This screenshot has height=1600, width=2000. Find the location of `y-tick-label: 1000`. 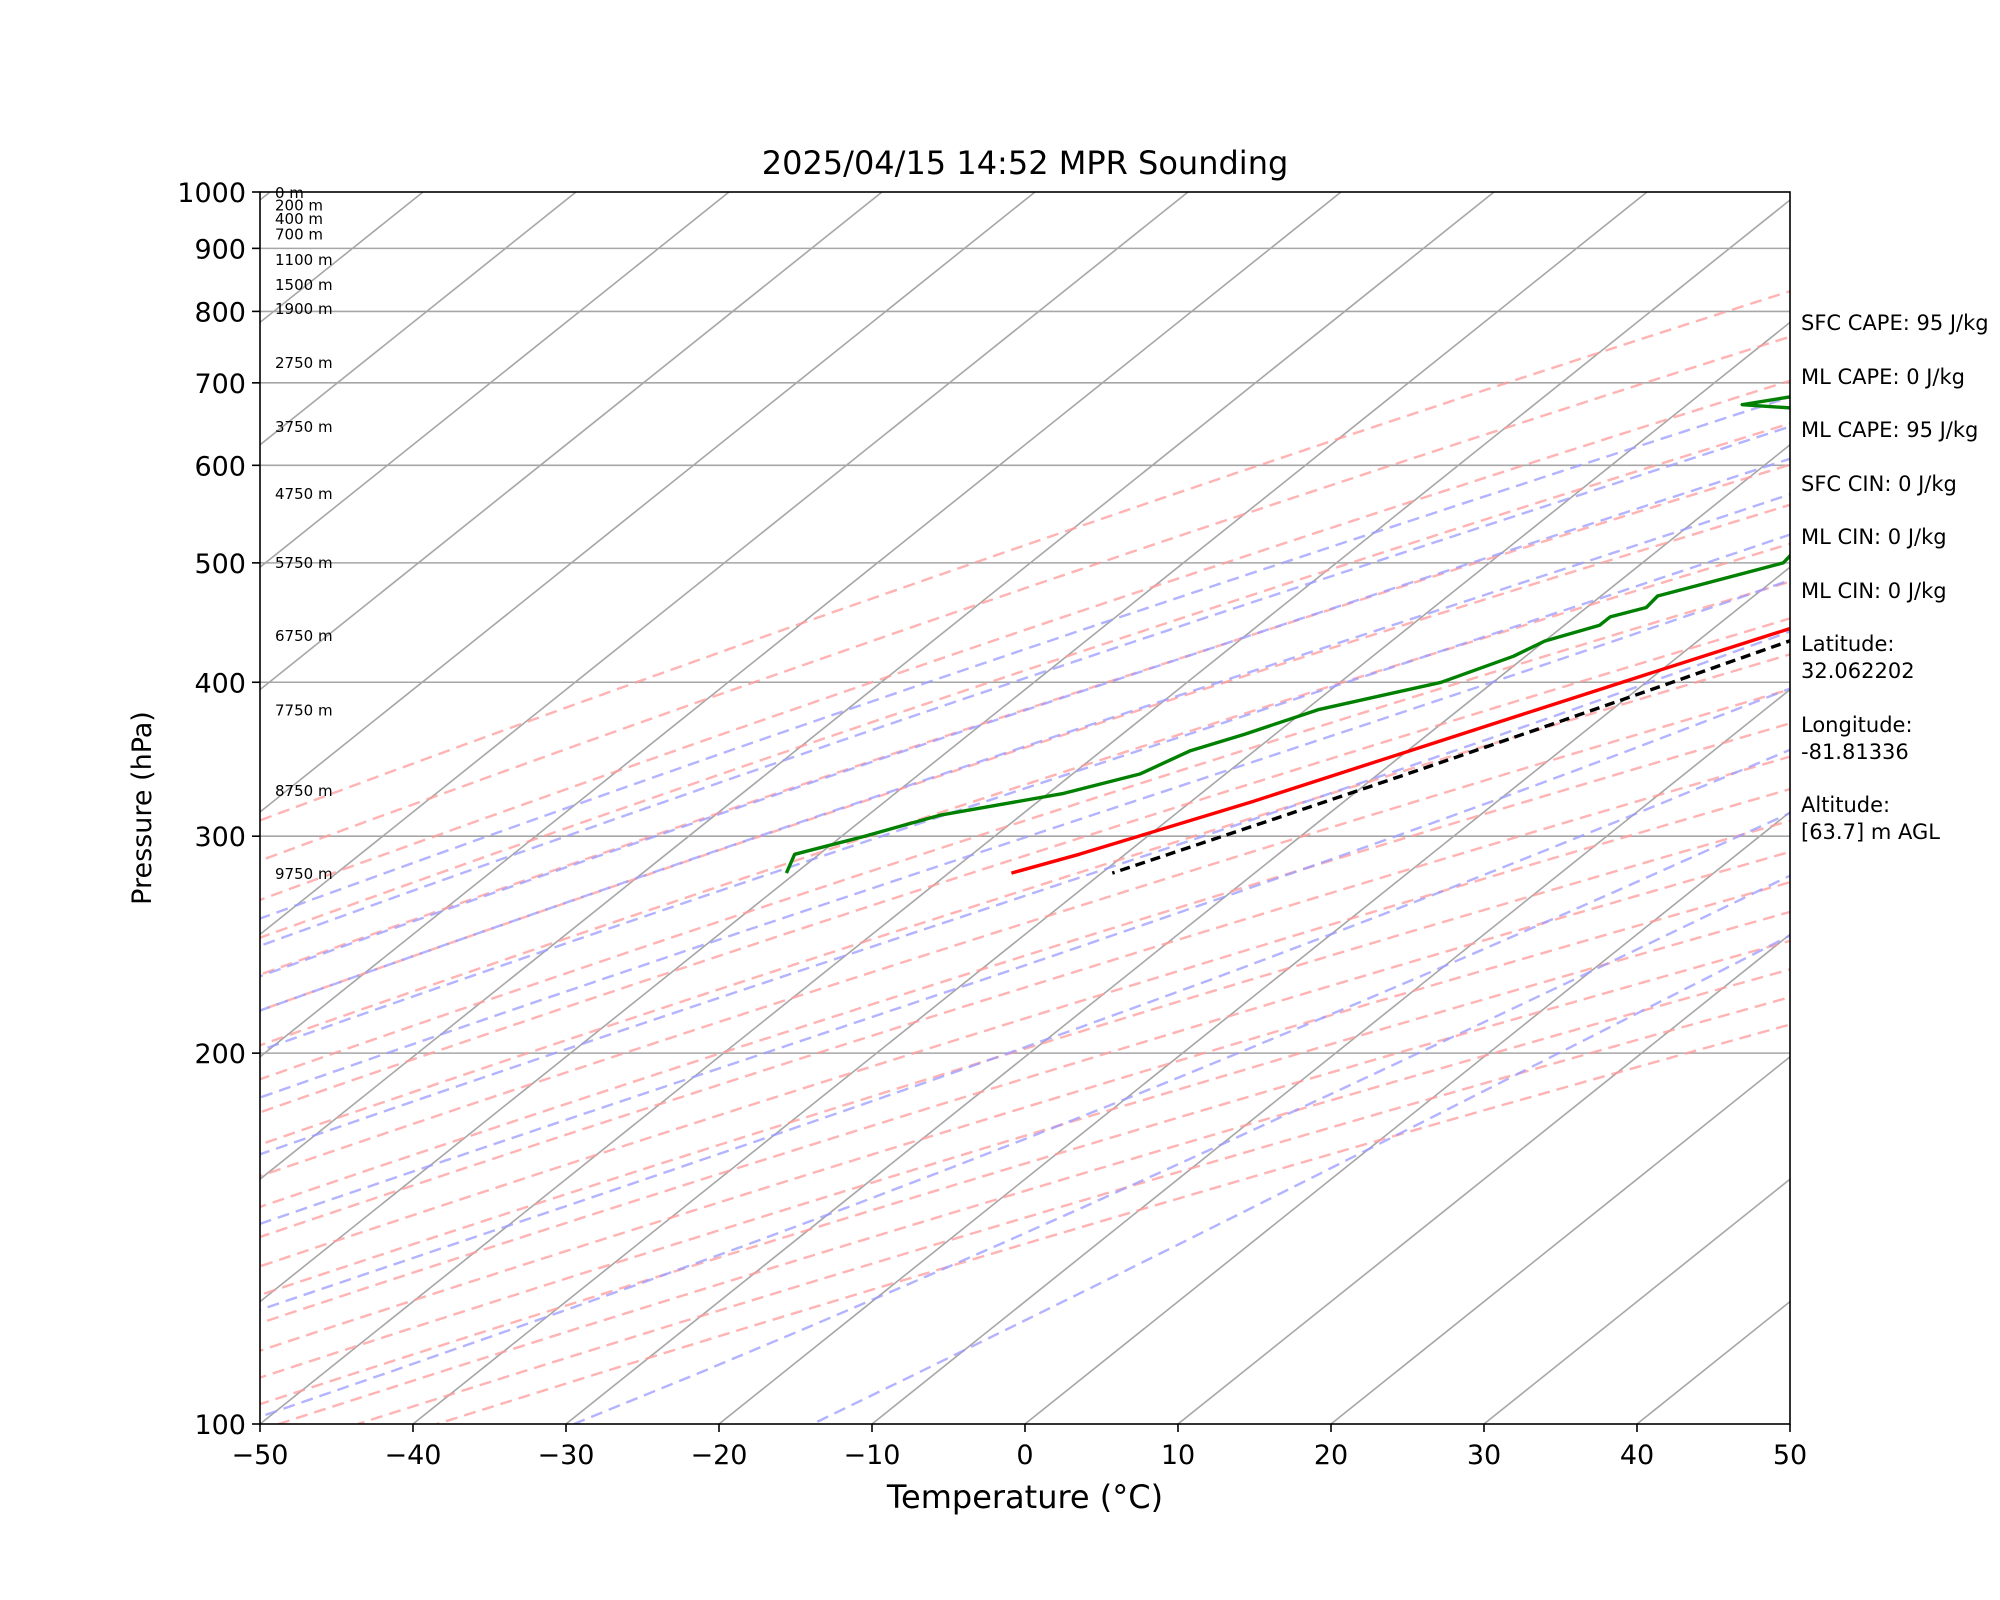

y-tick-label: 1000 is located at coordinates (211, 193).